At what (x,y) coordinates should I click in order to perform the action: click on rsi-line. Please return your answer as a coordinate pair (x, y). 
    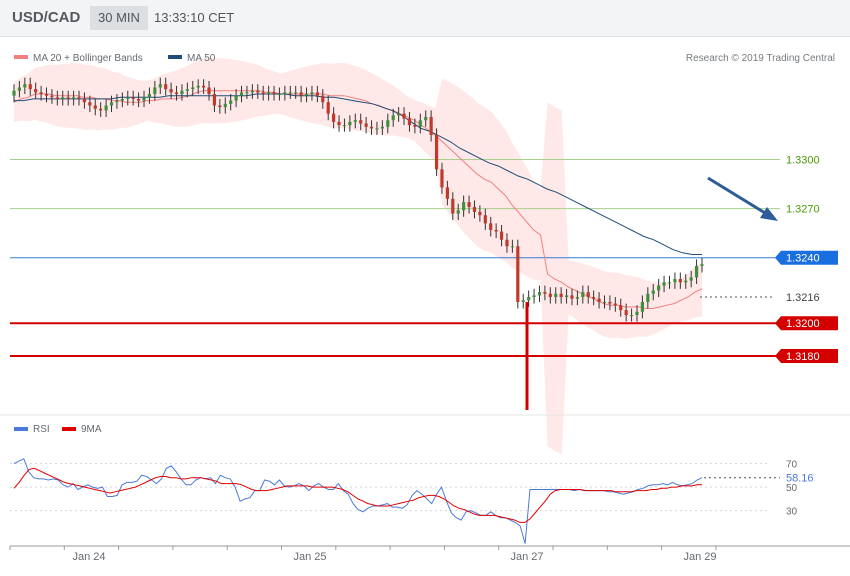
    Looking at the image, I should click on (358, 501).